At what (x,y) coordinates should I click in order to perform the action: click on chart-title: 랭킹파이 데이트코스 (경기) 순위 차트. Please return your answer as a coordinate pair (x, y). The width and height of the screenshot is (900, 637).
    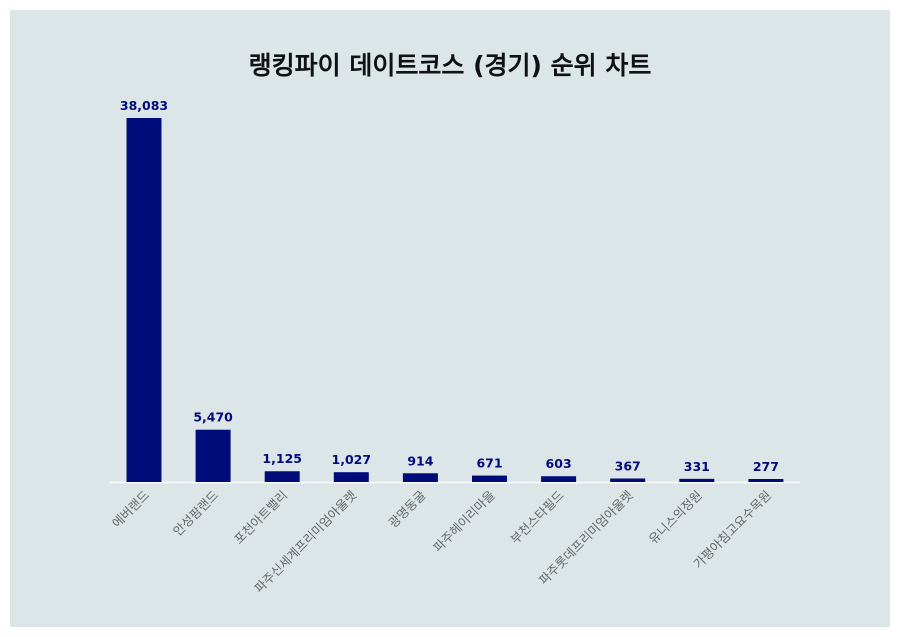
    Looking at the image, I should click on (450, 65).